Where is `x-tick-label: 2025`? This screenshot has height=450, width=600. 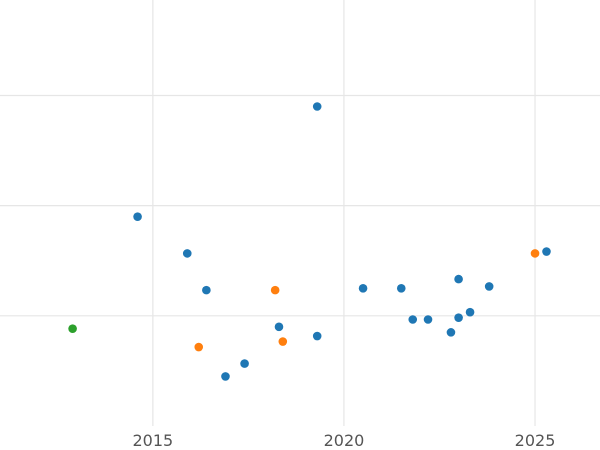 x-tick-label: 2025 is located at coordinates (535, 440).